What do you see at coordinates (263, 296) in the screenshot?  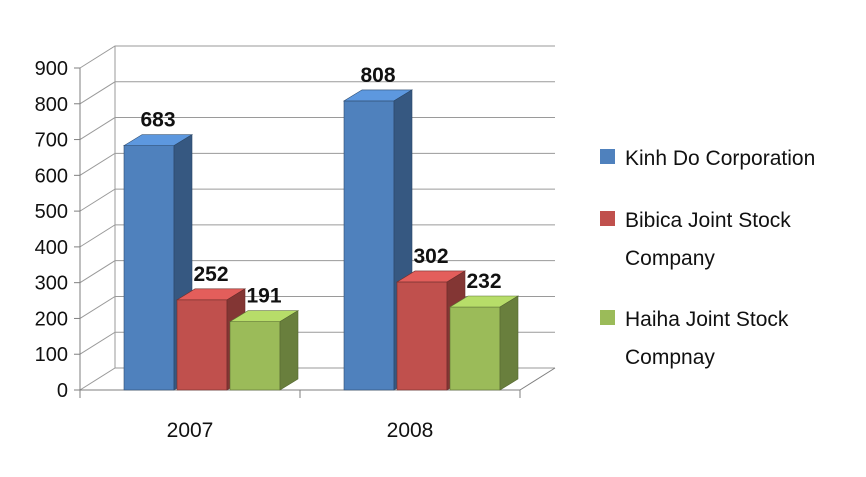 I see `data-label: 191` at bounding box center [263, 296].